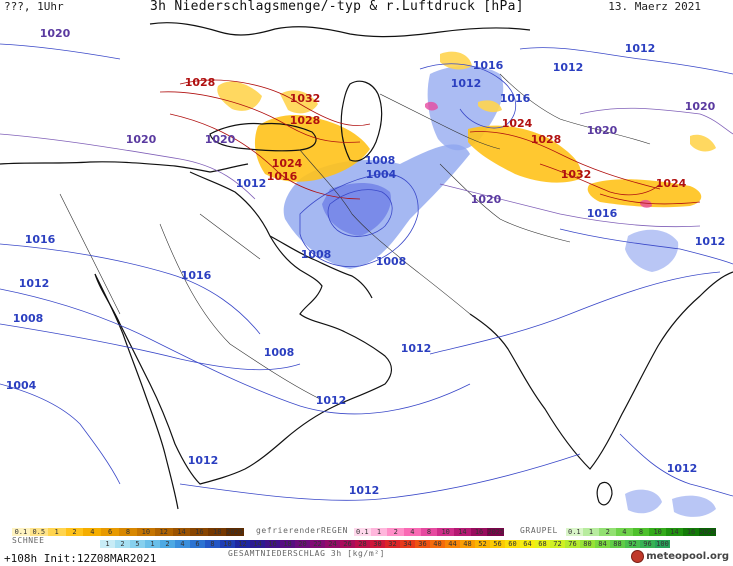 The image size is (733, 566). Describe the element at coordinates (302, 544) in the screenshot. I see `scale-cell: 20` at that location.